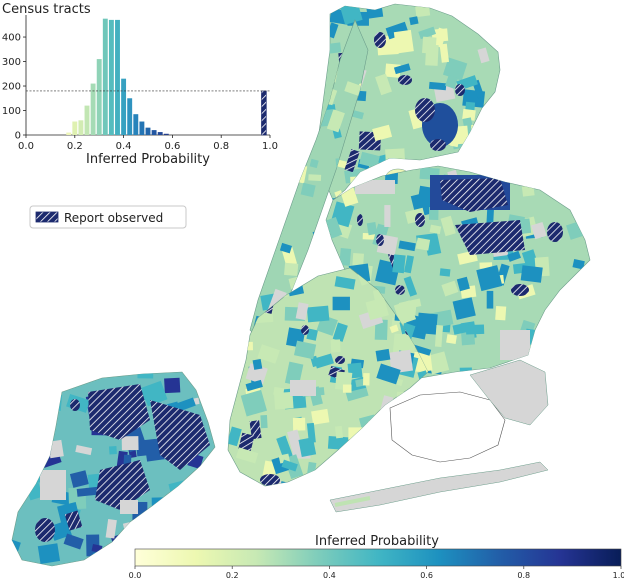 The height and width of the screenshot is (588, 624). What do you see at coordinates (11, 62) in the screenshot?
I see `histogram-ytick-label: 300` at bounding box center [11, 62].